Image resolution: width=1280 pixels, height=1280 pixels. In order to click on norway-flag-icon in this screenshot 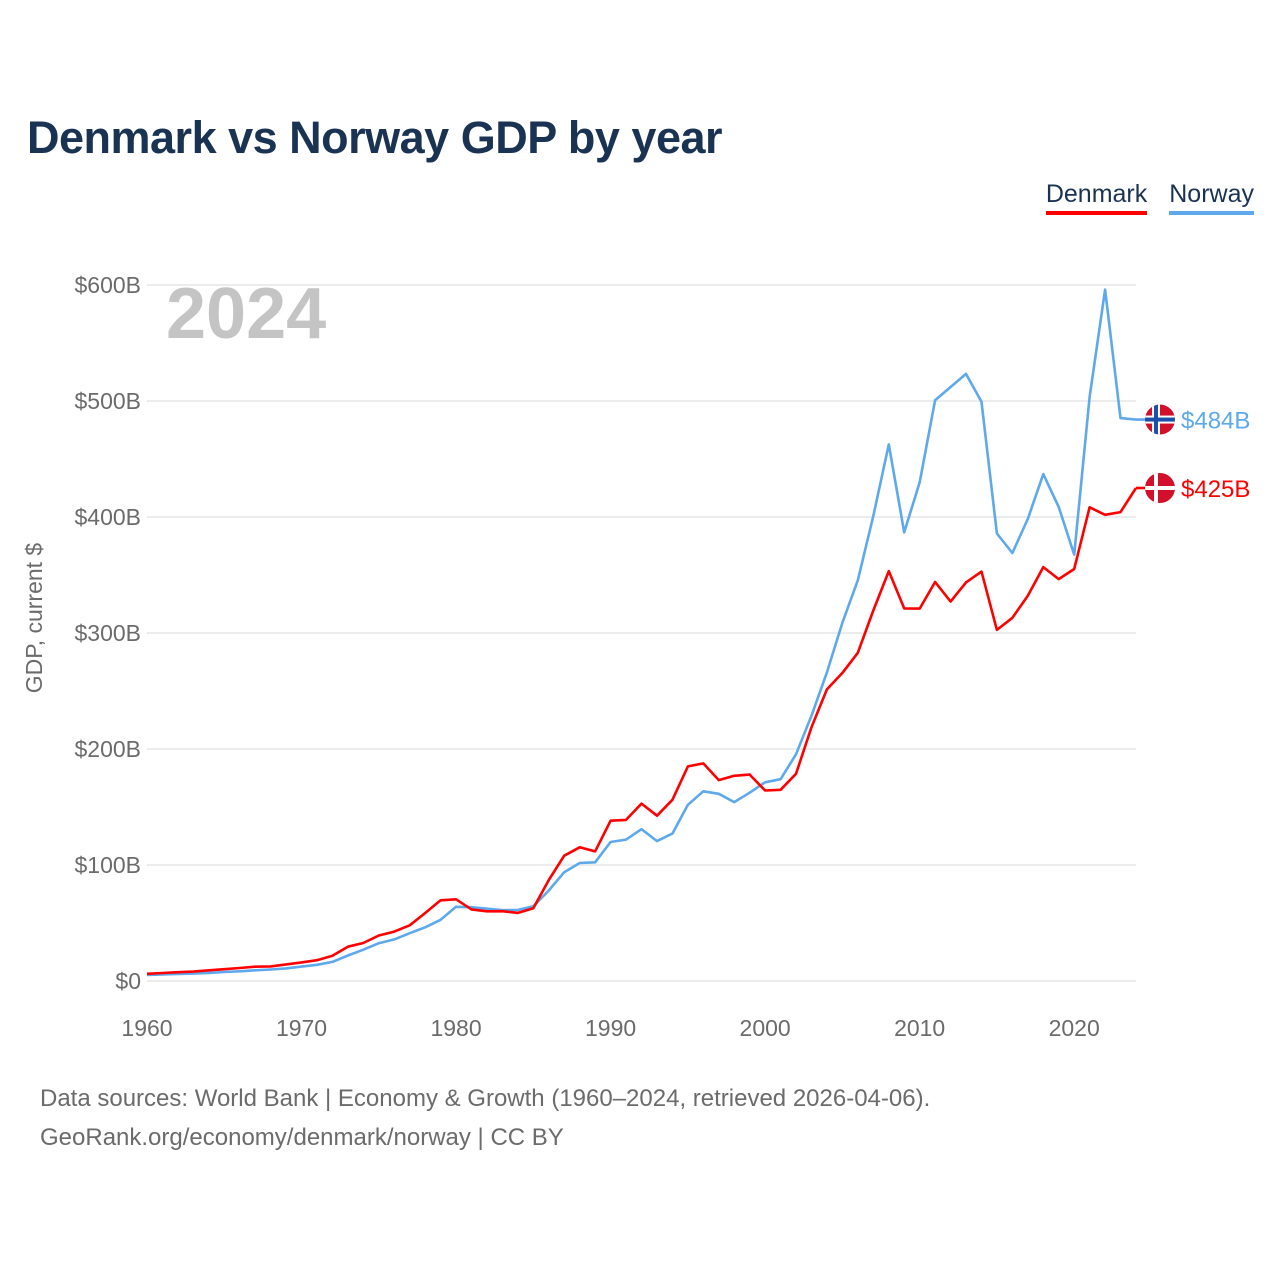, I will do `click(1160, 419)`.